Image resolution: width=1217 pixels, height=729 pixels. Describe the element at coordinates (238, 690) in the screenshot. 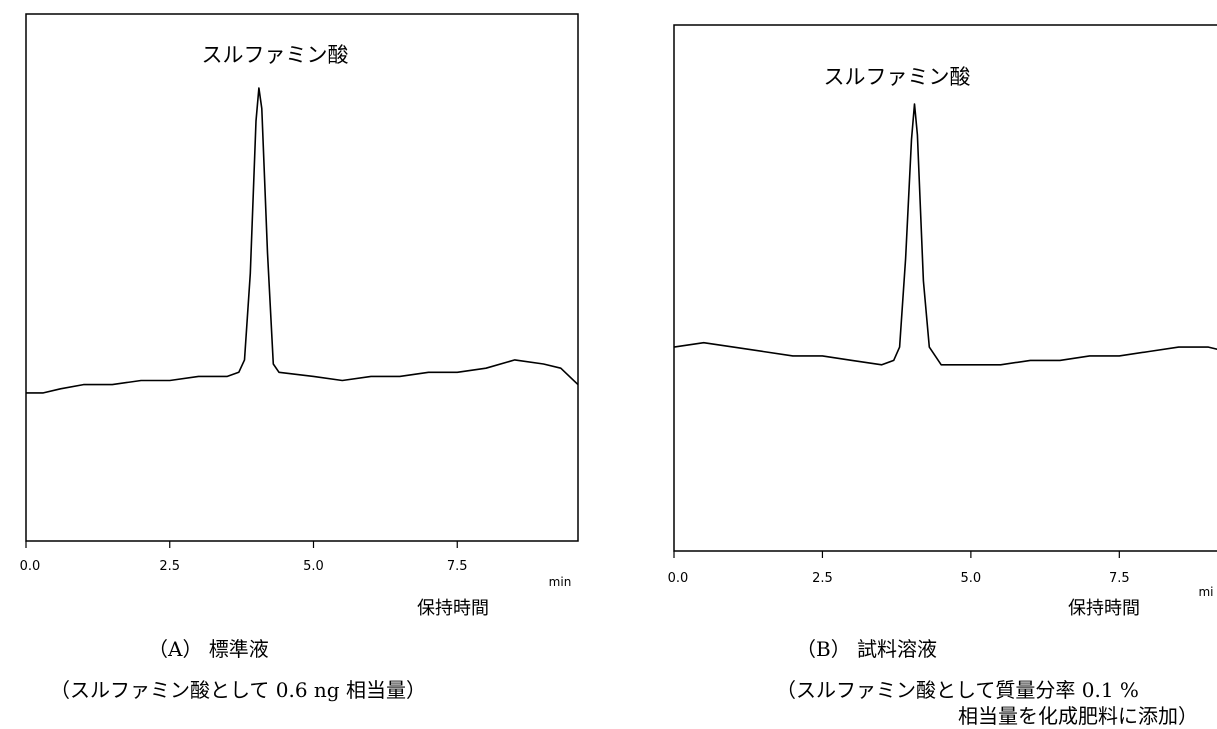

I see `caption-note-a: （スルファミン酸として 0.6 ng 相当量）` at that location.